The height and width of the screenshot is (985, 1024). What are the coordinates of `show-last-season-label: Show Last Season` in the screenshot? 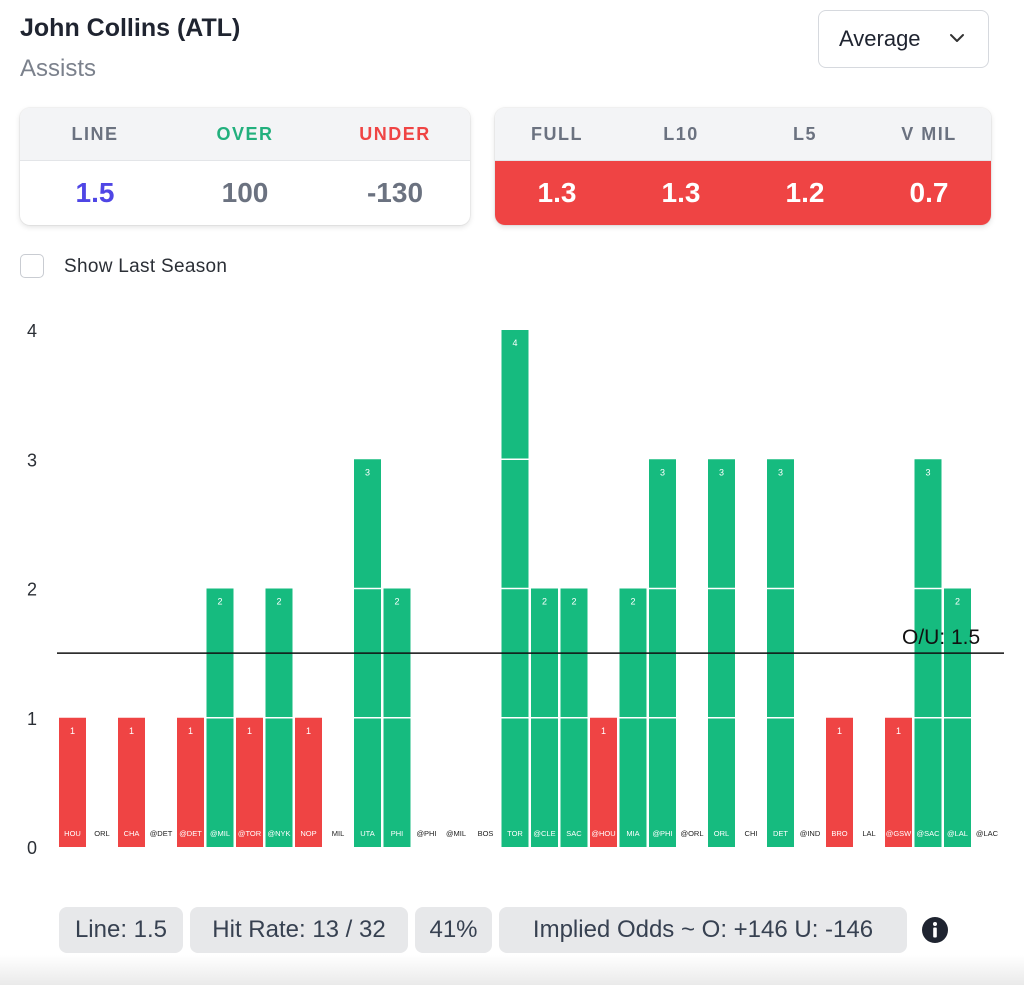 It's located at (146, 266).